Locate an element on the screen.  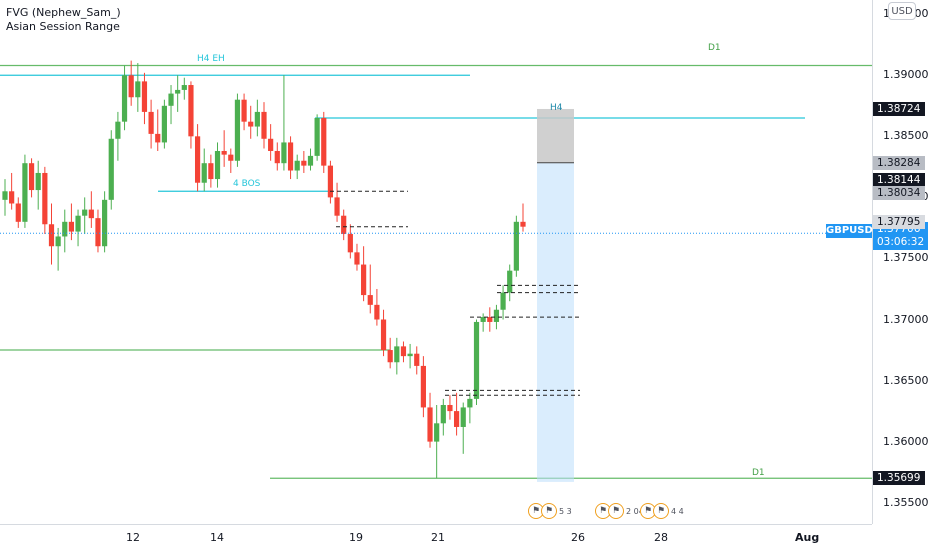
time-tick-label: 14 is located at coordinates (217, 537).